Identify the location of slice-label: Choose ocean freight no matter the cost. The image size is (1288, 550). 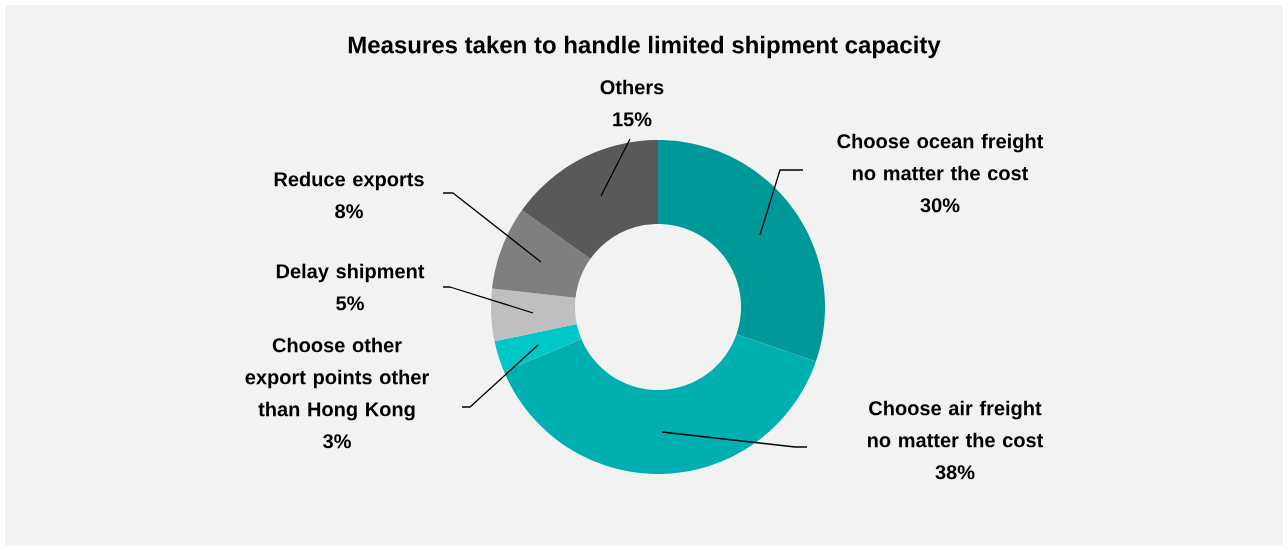
(940, 157).